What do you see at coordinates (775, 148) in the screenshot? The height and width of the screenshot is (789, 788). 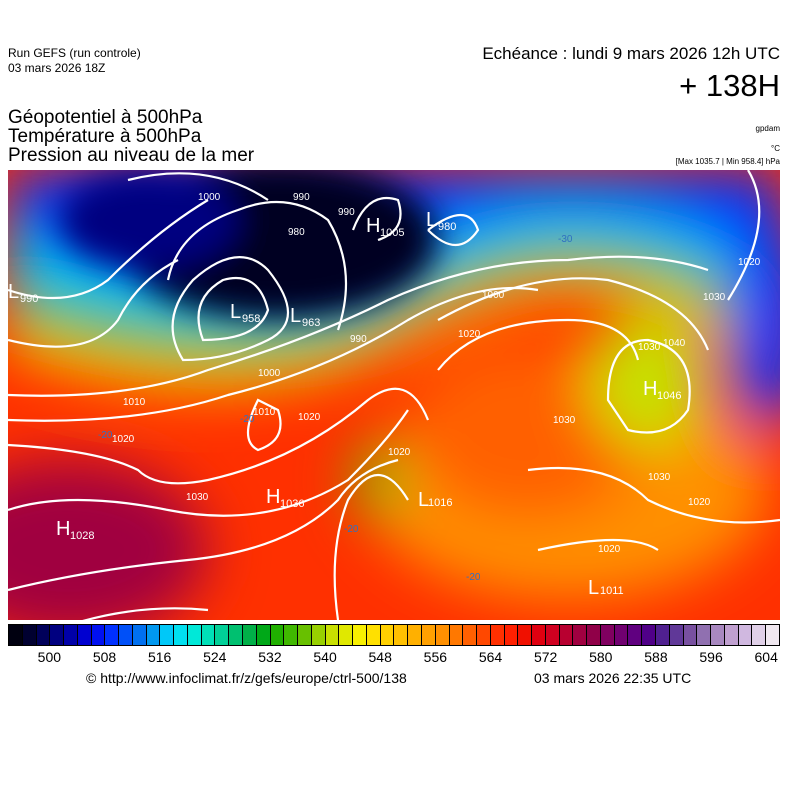 I see `unit-temperature: °C` at bounding box center [775, 148].